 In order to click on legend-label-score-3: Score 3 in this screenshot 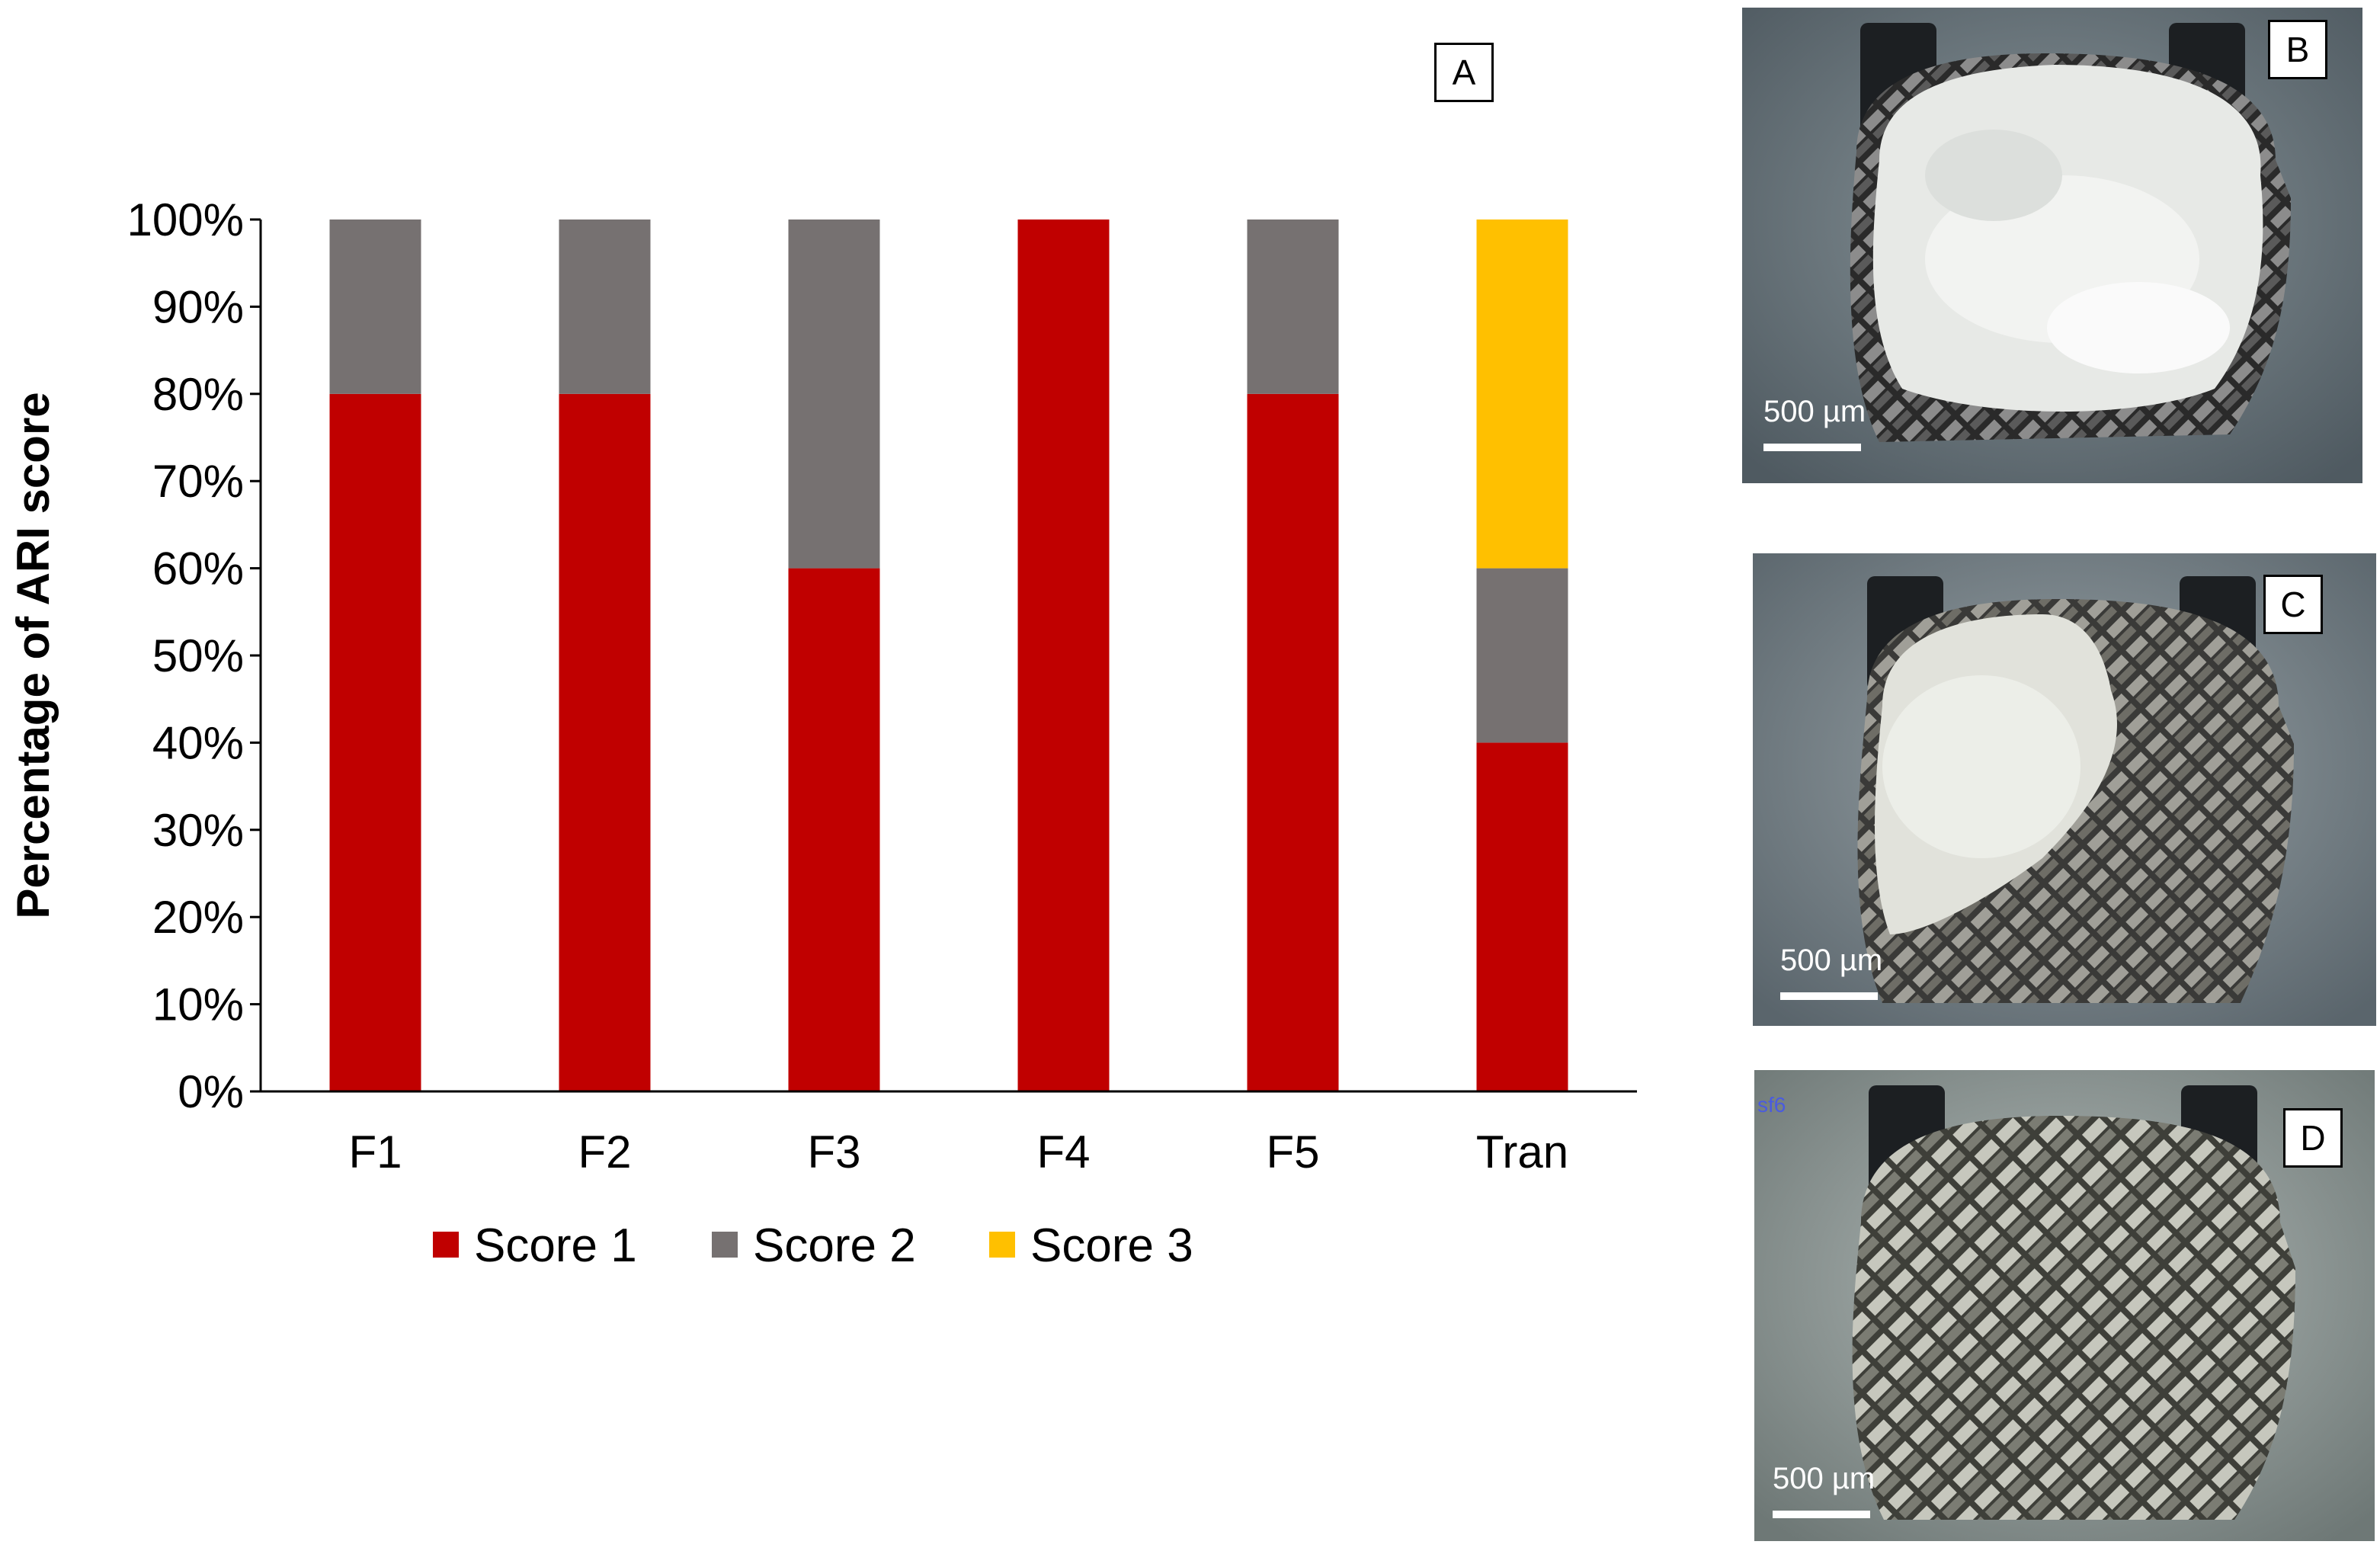, I will do `click(1111, 1245)`.